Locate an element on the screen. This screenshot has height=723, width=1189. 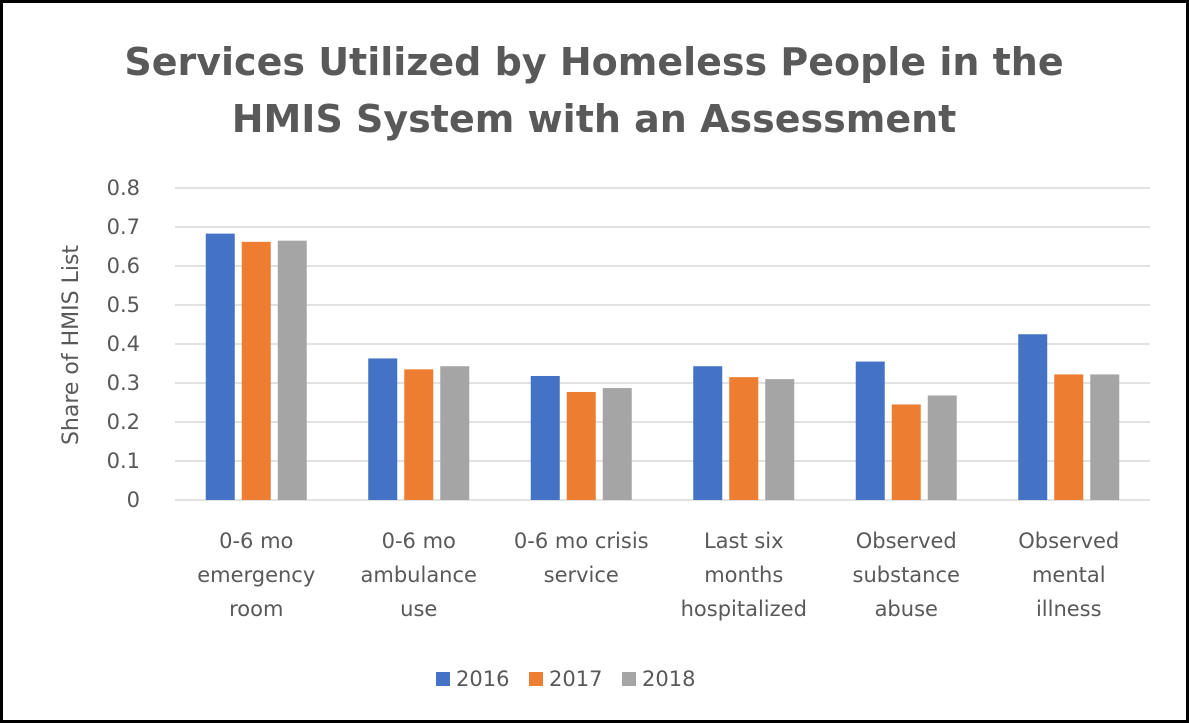
category-label: months is located at coordinates (743, 575).